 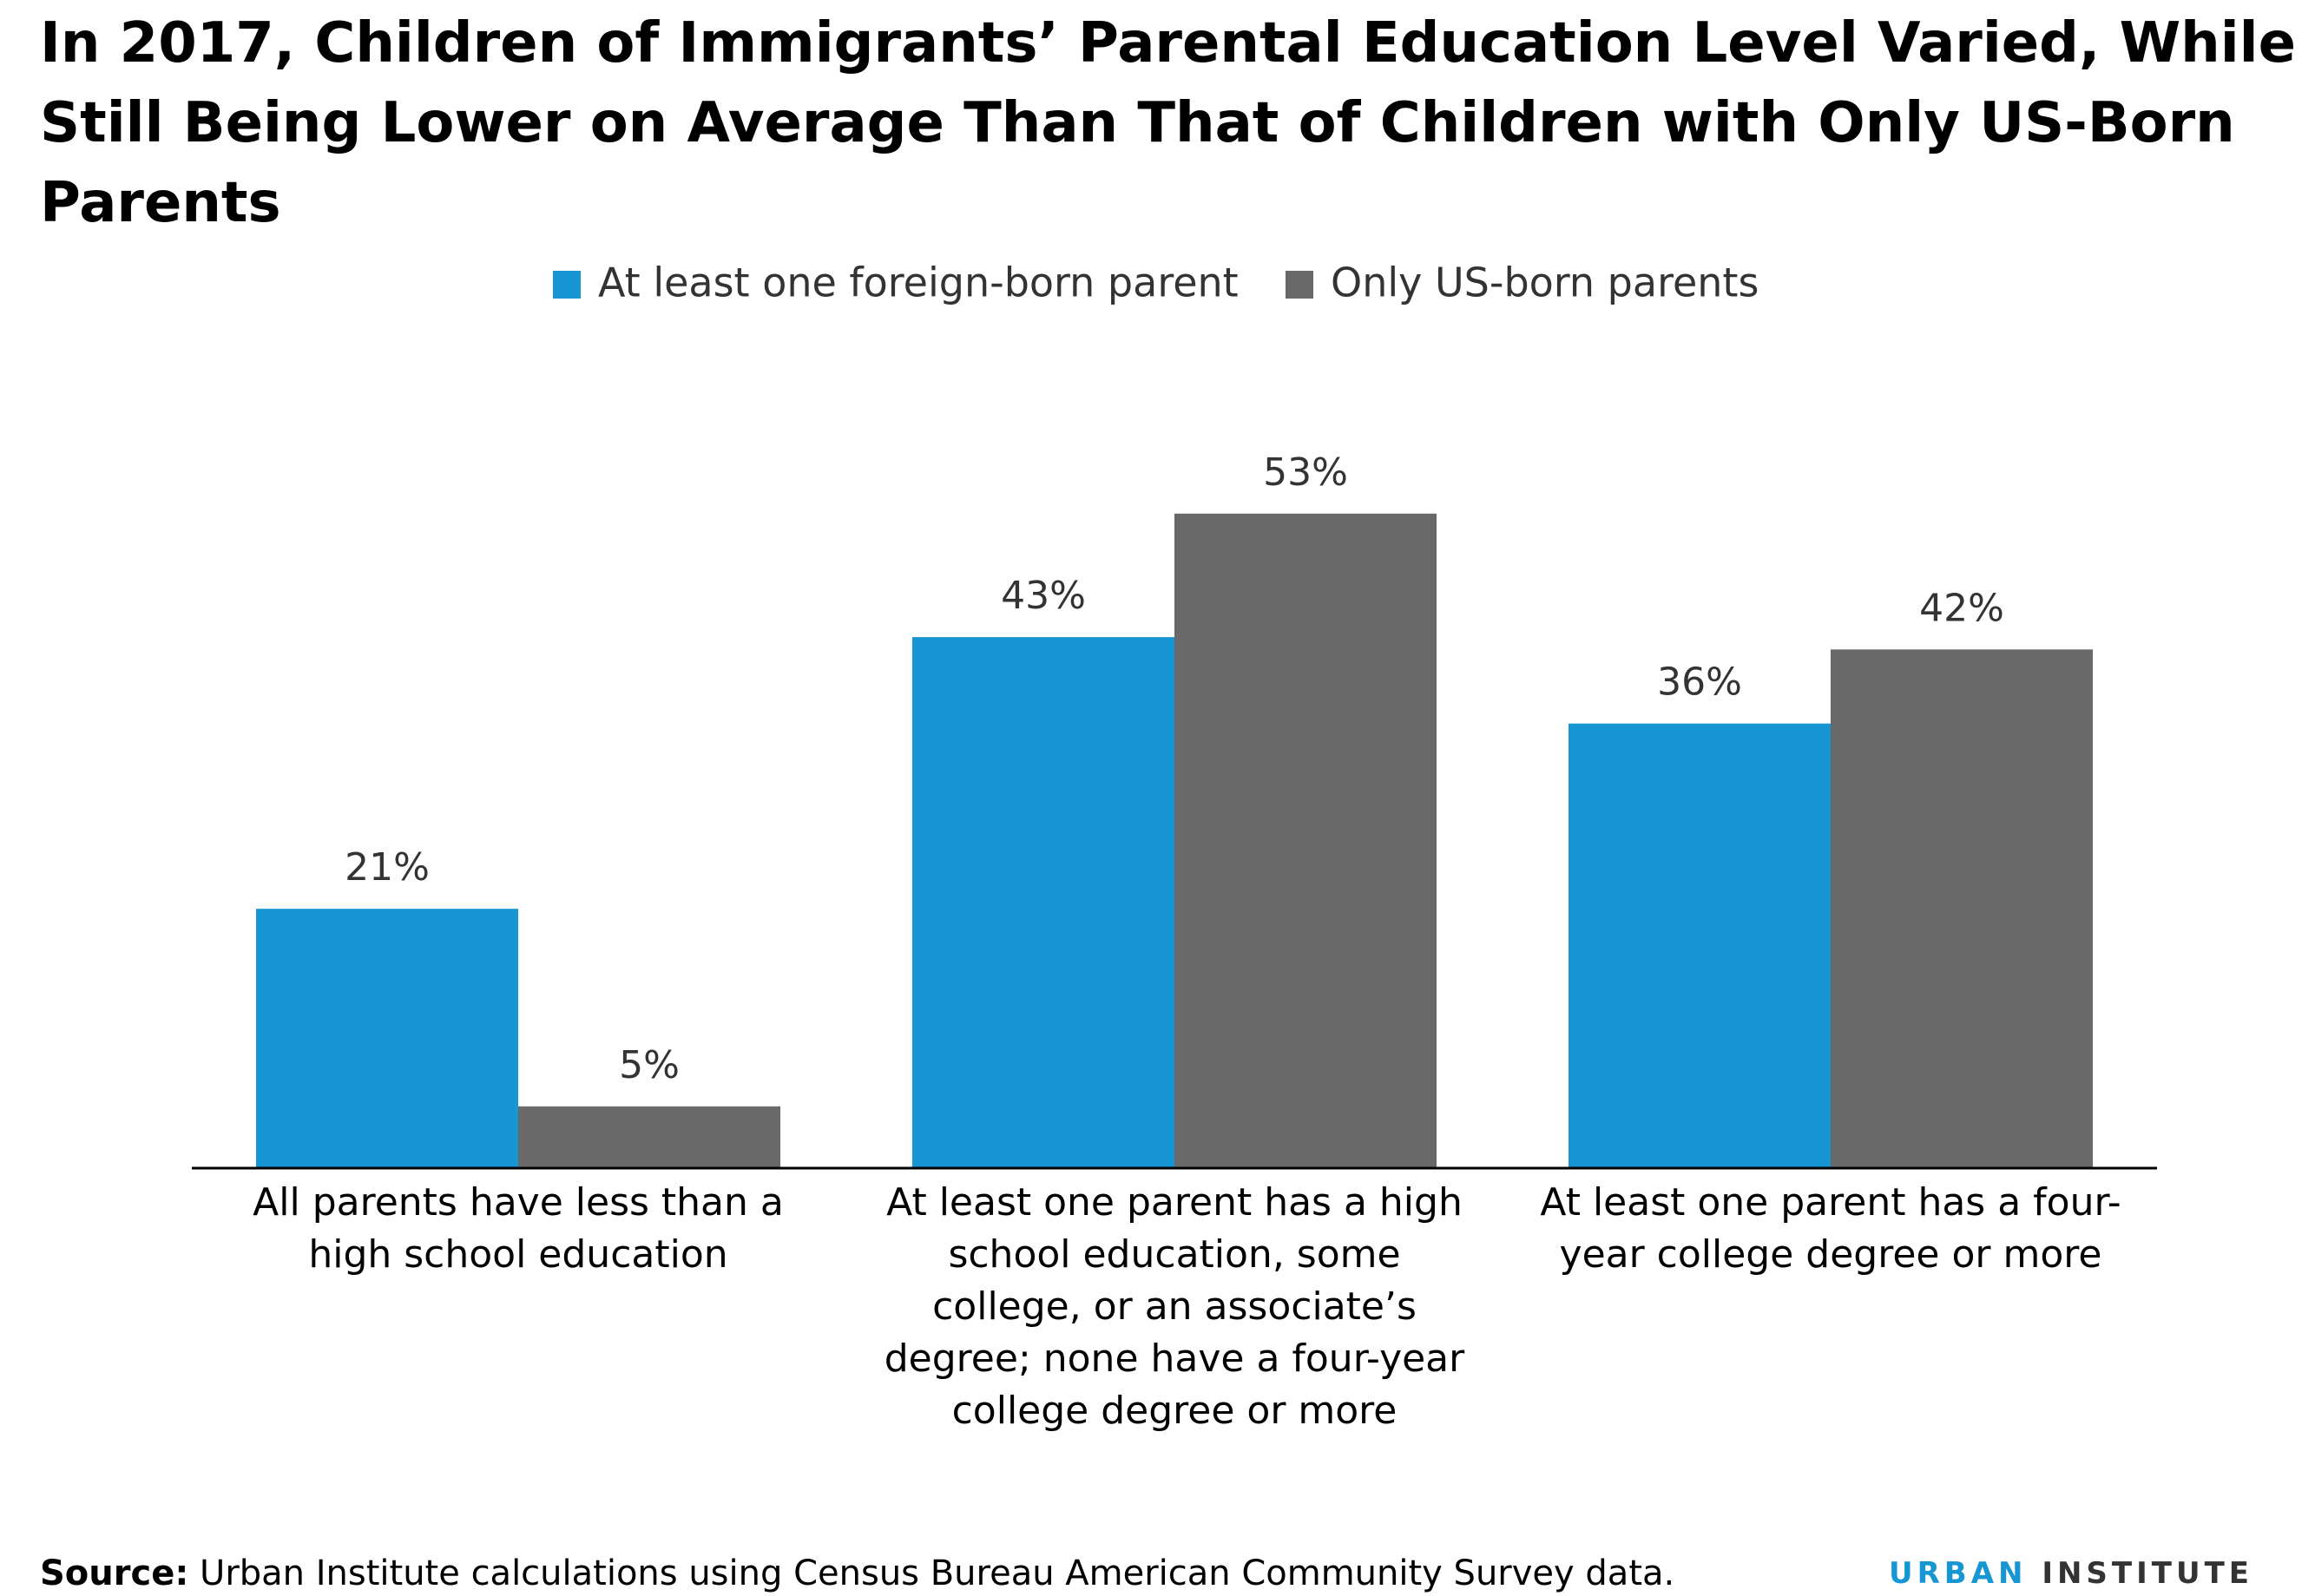 I want to click on legend-label: Only US-born parents, so click(x=1545, y=282).